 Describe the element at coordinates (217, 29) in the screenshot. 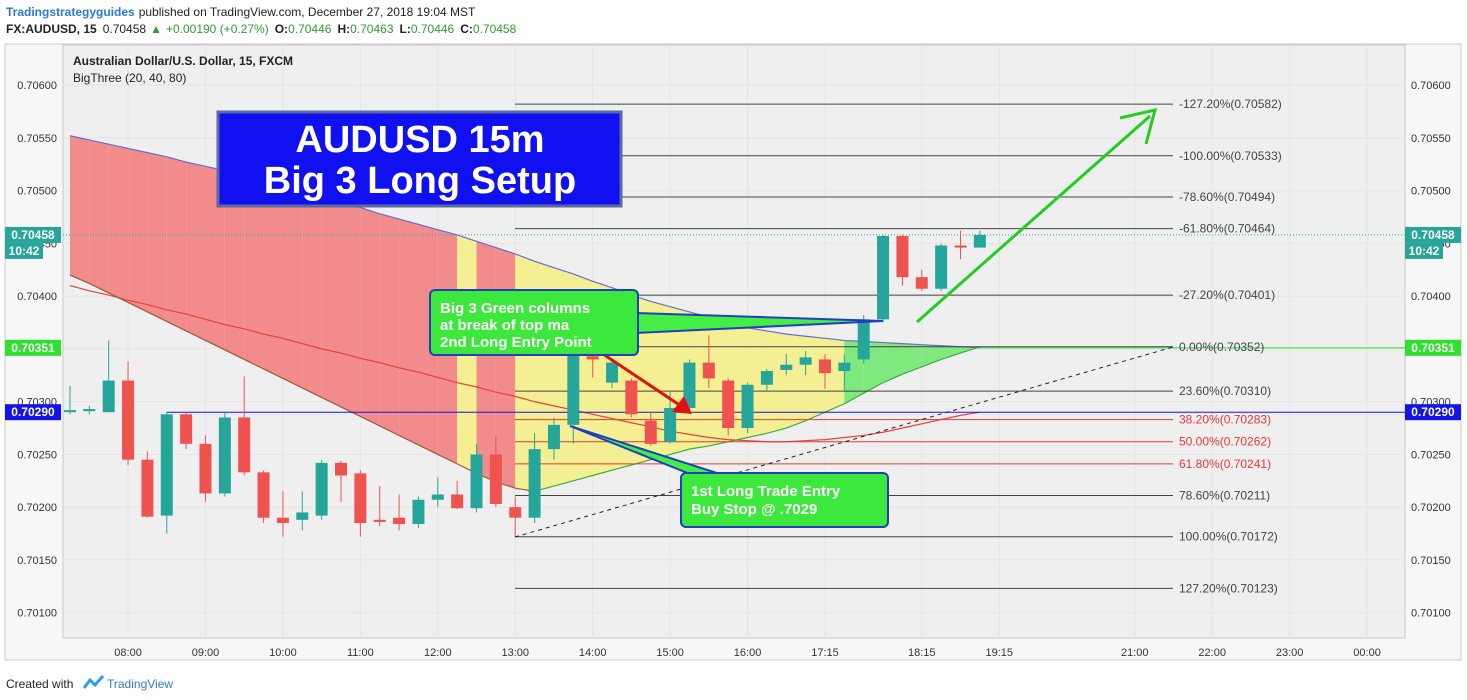

I see `change: +0.00190 (+0.27%)` at that location.